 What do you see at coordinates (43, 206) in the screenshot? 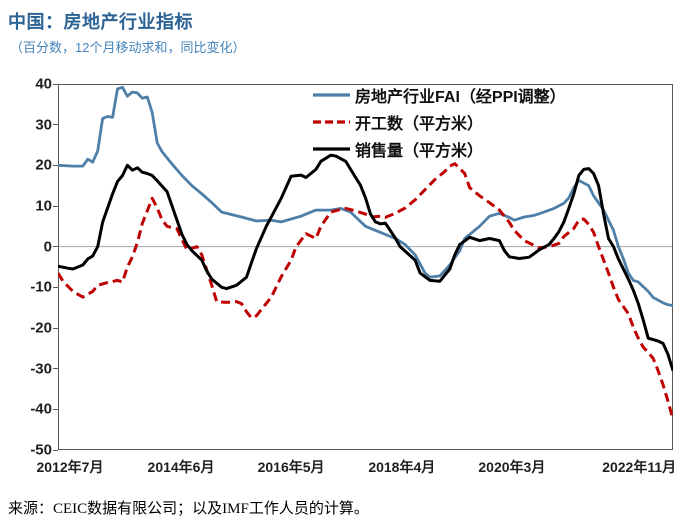
I see `y-tick-label: 10` at bounding box center [43, 206].